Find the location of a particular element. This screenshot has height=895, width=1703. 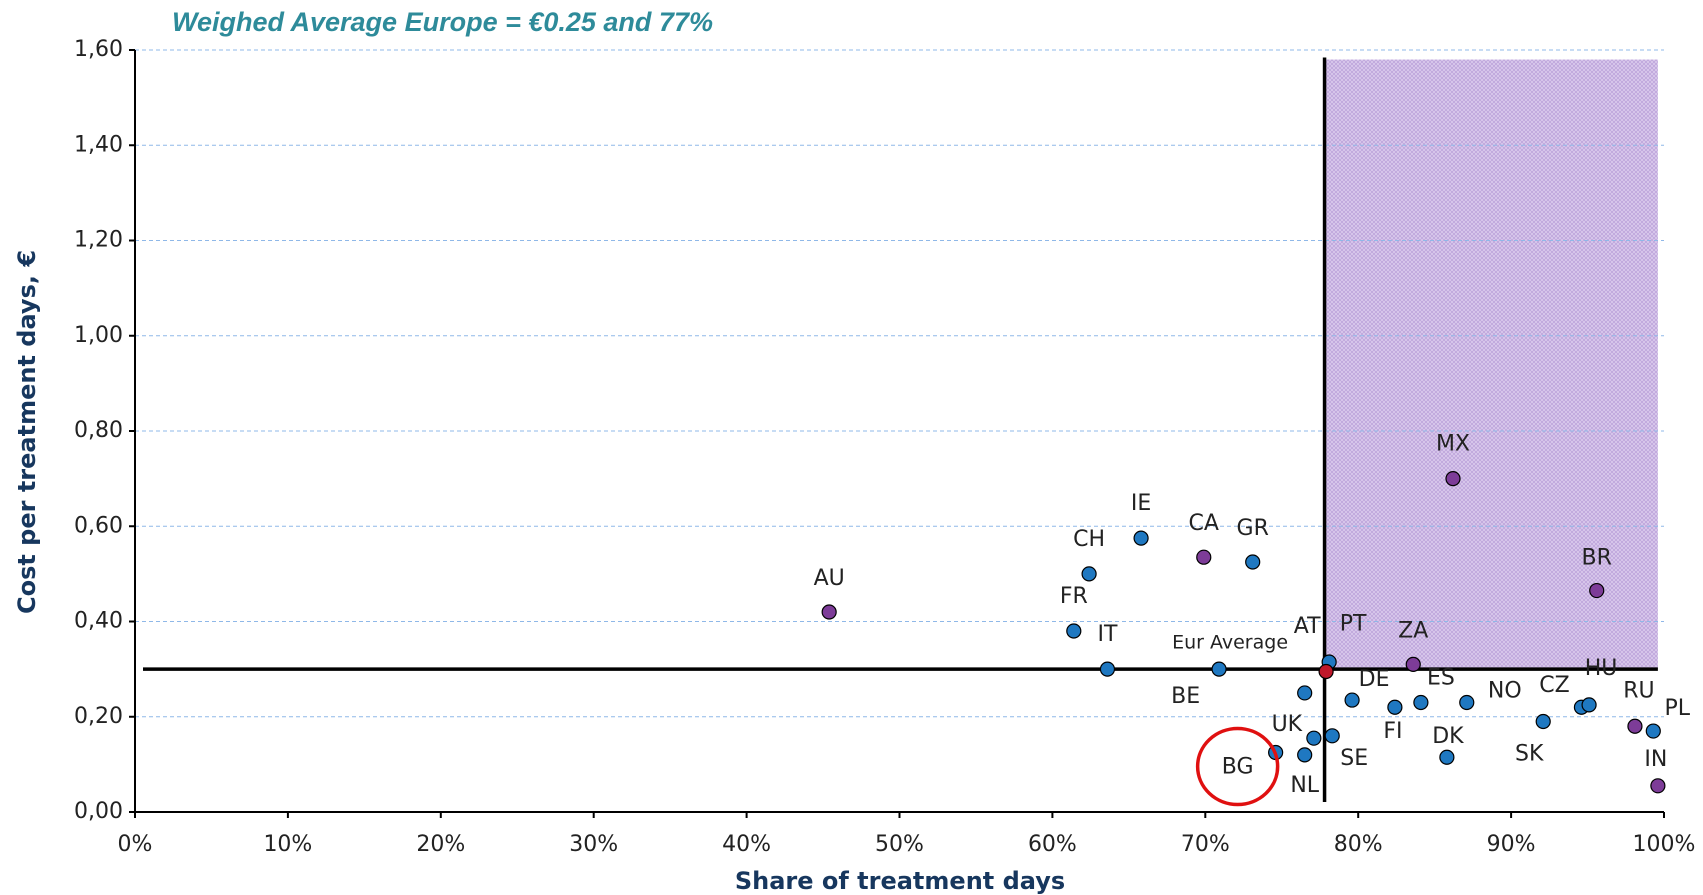

x-axis-label: Share of treatment days is located at coordinates (900, 881).